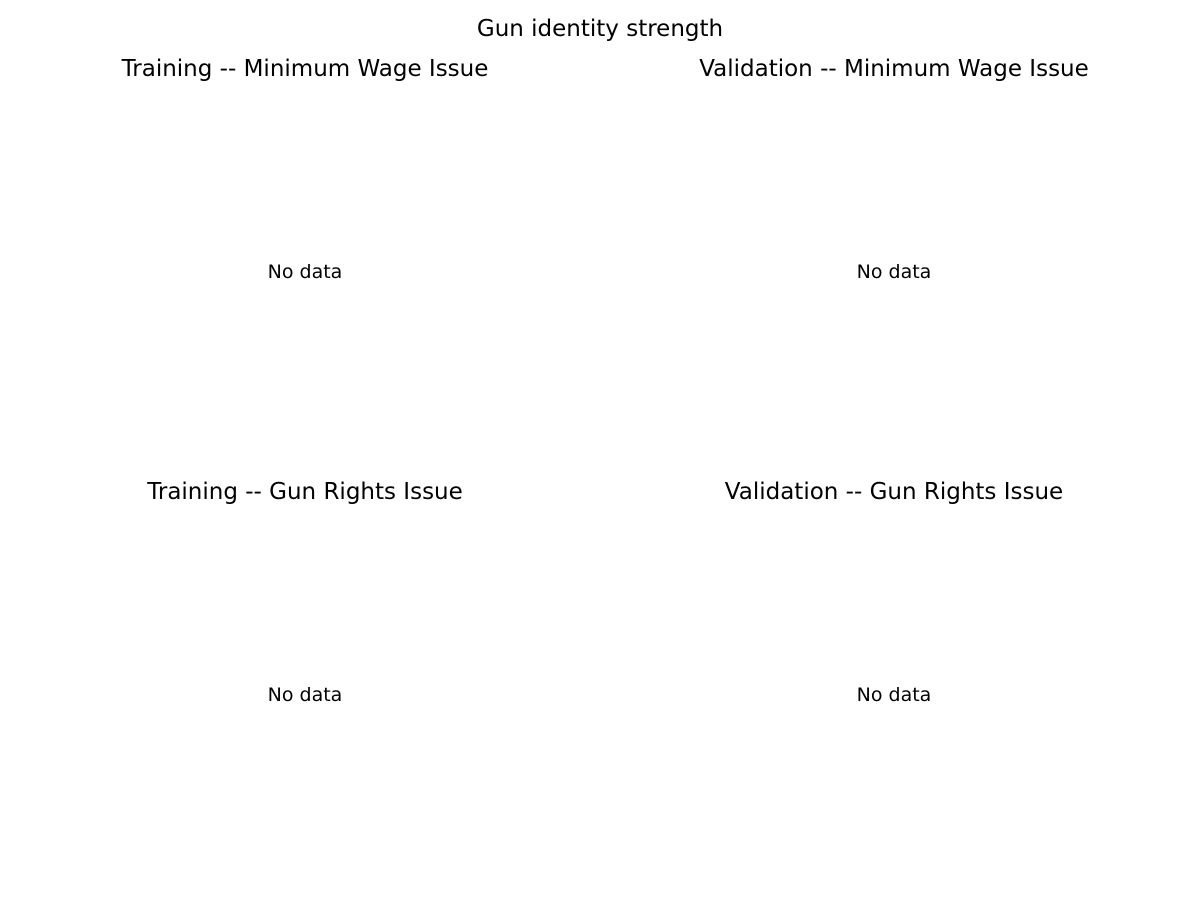 The height and width of the screenshot is (900, 1200). I want to click on panel-title: Validation -- Minimum Wage Issue, so click(894, 69).